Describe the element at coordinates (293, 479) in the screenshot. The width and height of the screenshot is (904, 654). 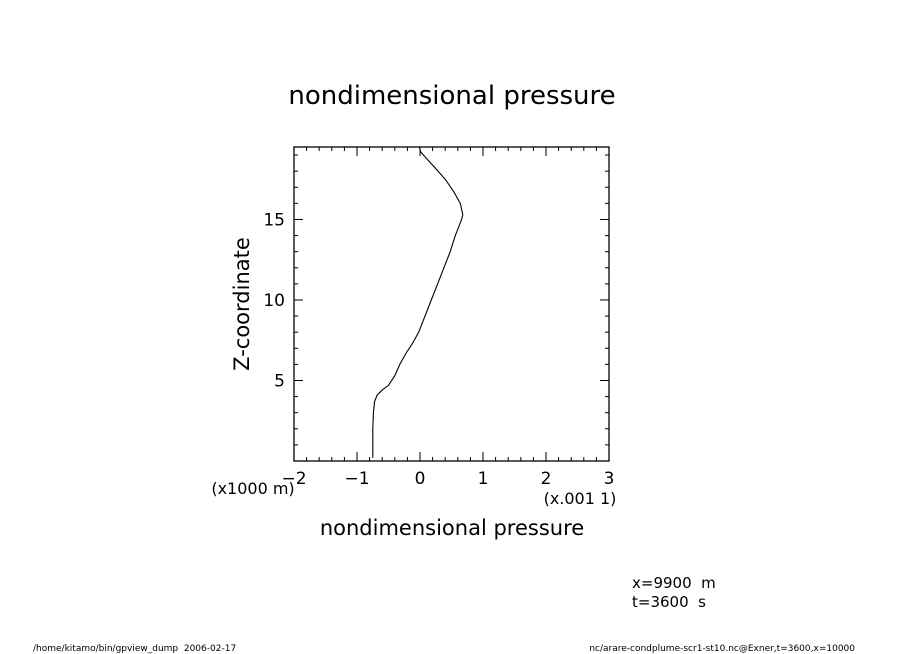
I see `x-tick-label: −2` at that location.